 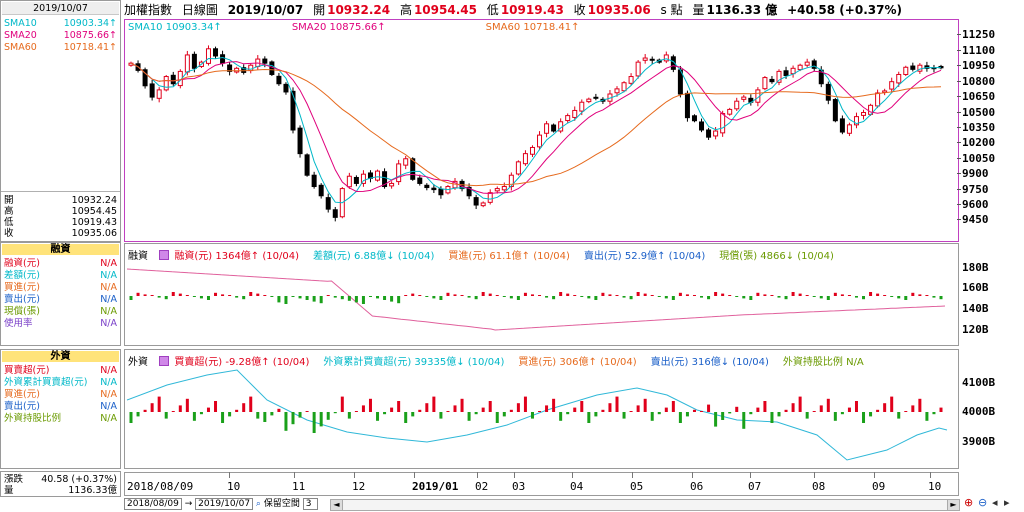 What do you see at coordinates (60, 370) in the screenshot?
I see `side-row: 買賣超(元) N/A` at bounding box center [60, 370].